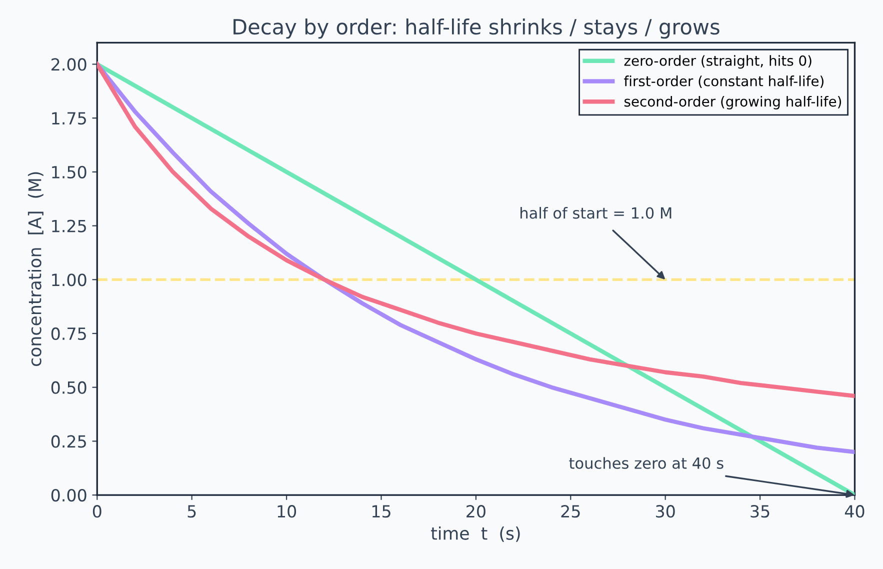 Image resolution: width=883 pixels, height=569 pixels. I want to click on annotation: half of start = 1.0 M, so click(596, 212).